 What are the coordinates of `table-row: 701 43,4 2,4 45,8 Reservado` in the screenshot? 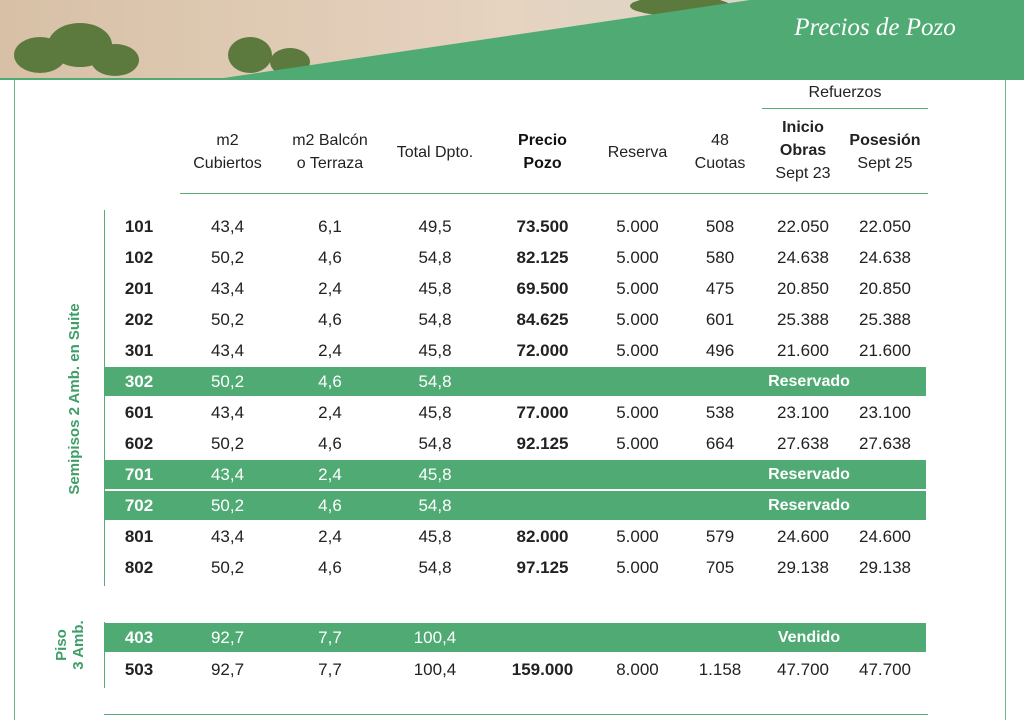 It's located at (515, 474).